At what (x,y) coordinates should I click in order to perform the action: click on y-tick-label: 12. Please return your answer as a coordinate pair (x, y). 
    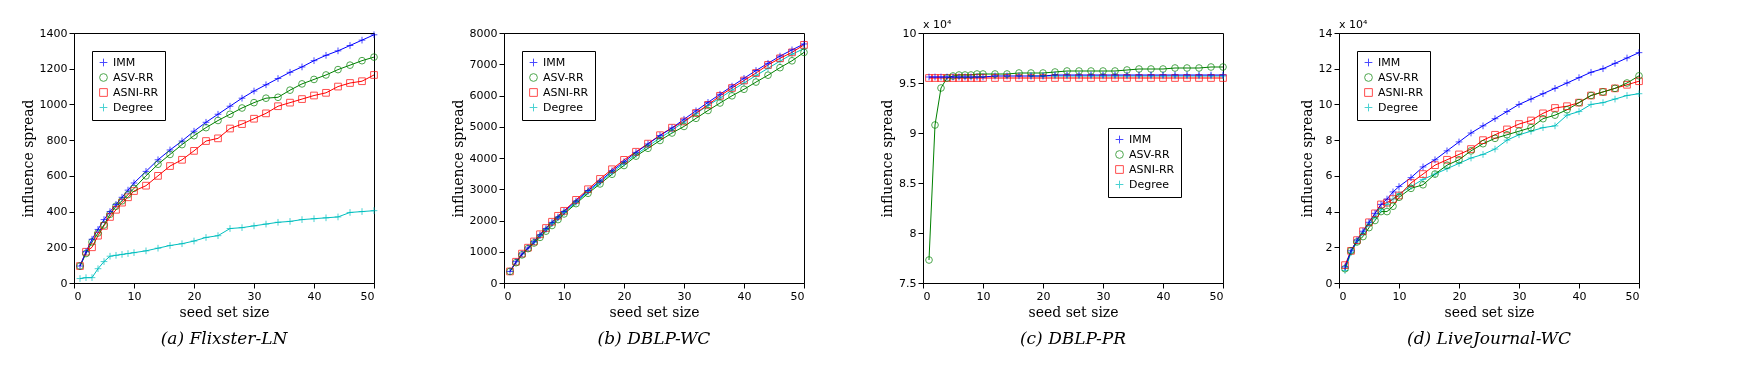
    Looking at the image, I should click on (1325, 69).